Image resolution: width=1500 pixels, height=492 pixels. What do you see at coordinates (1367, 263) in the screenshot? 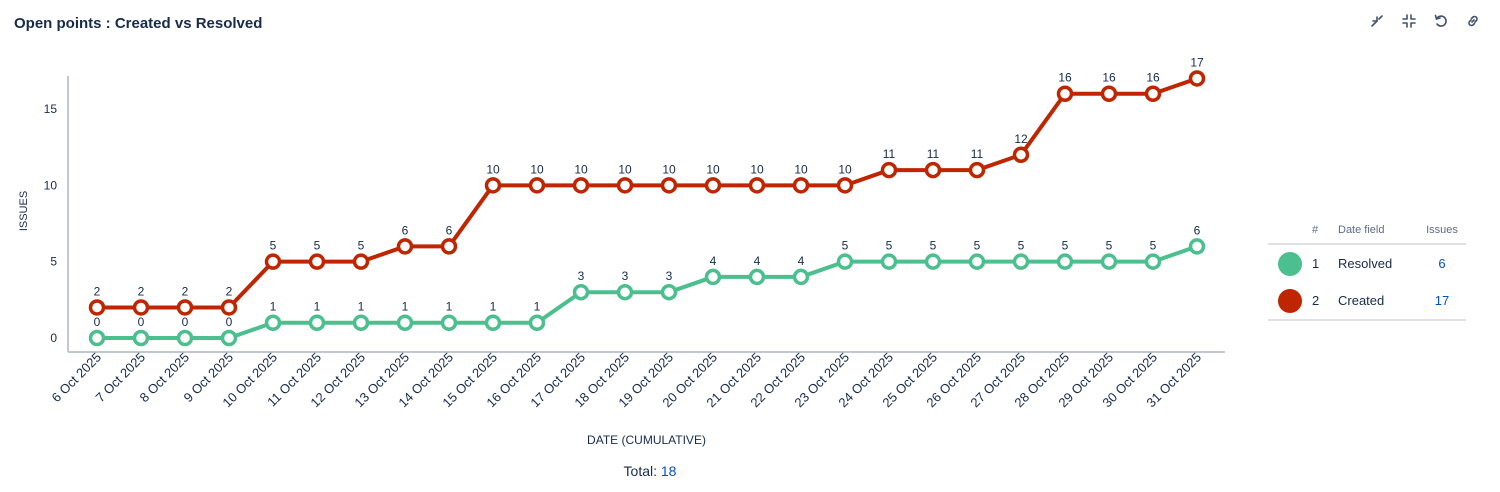
I see `legend-row-resolved: 1 Resolved 6` at bounding box center [1367, 263].